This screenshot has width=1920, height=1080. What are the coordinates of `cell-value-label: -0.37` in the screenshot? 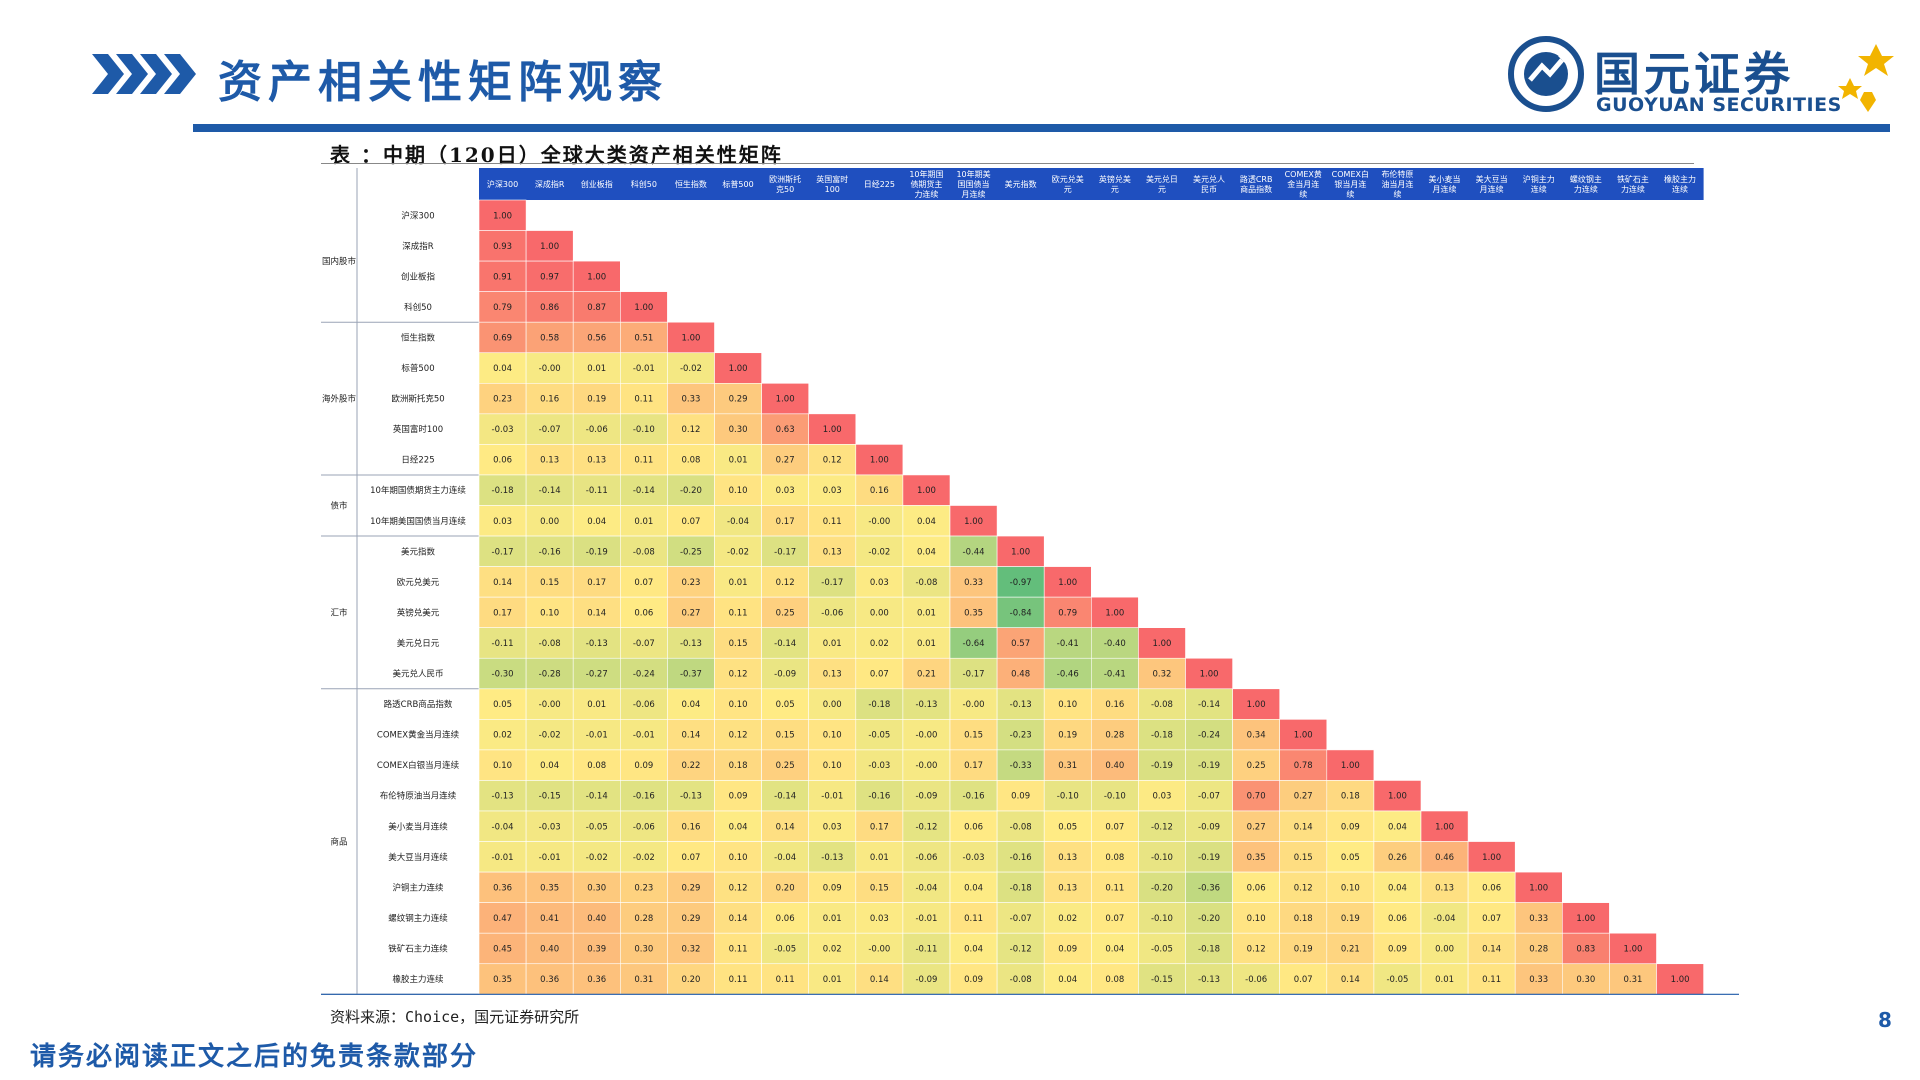 It's located at (691, 675).